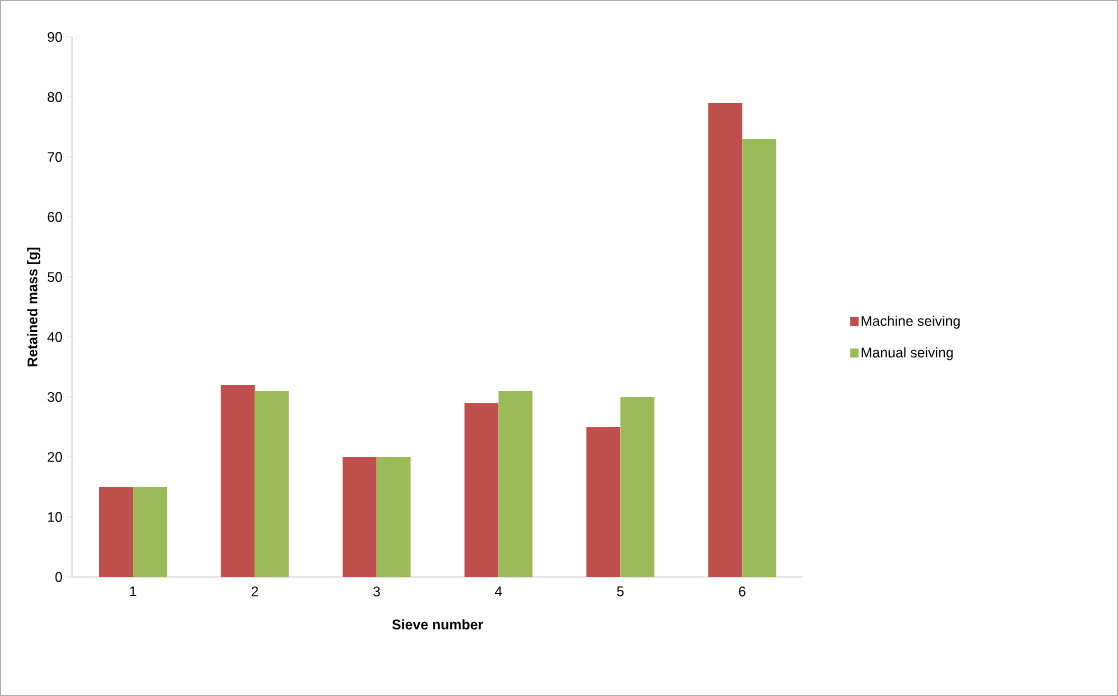 This screenshot has height=696, width=1118. What do you see at coordinates (55, 217) in the screenshot?
I see `y-tick-label: 60` at bounding box center [55, 217].